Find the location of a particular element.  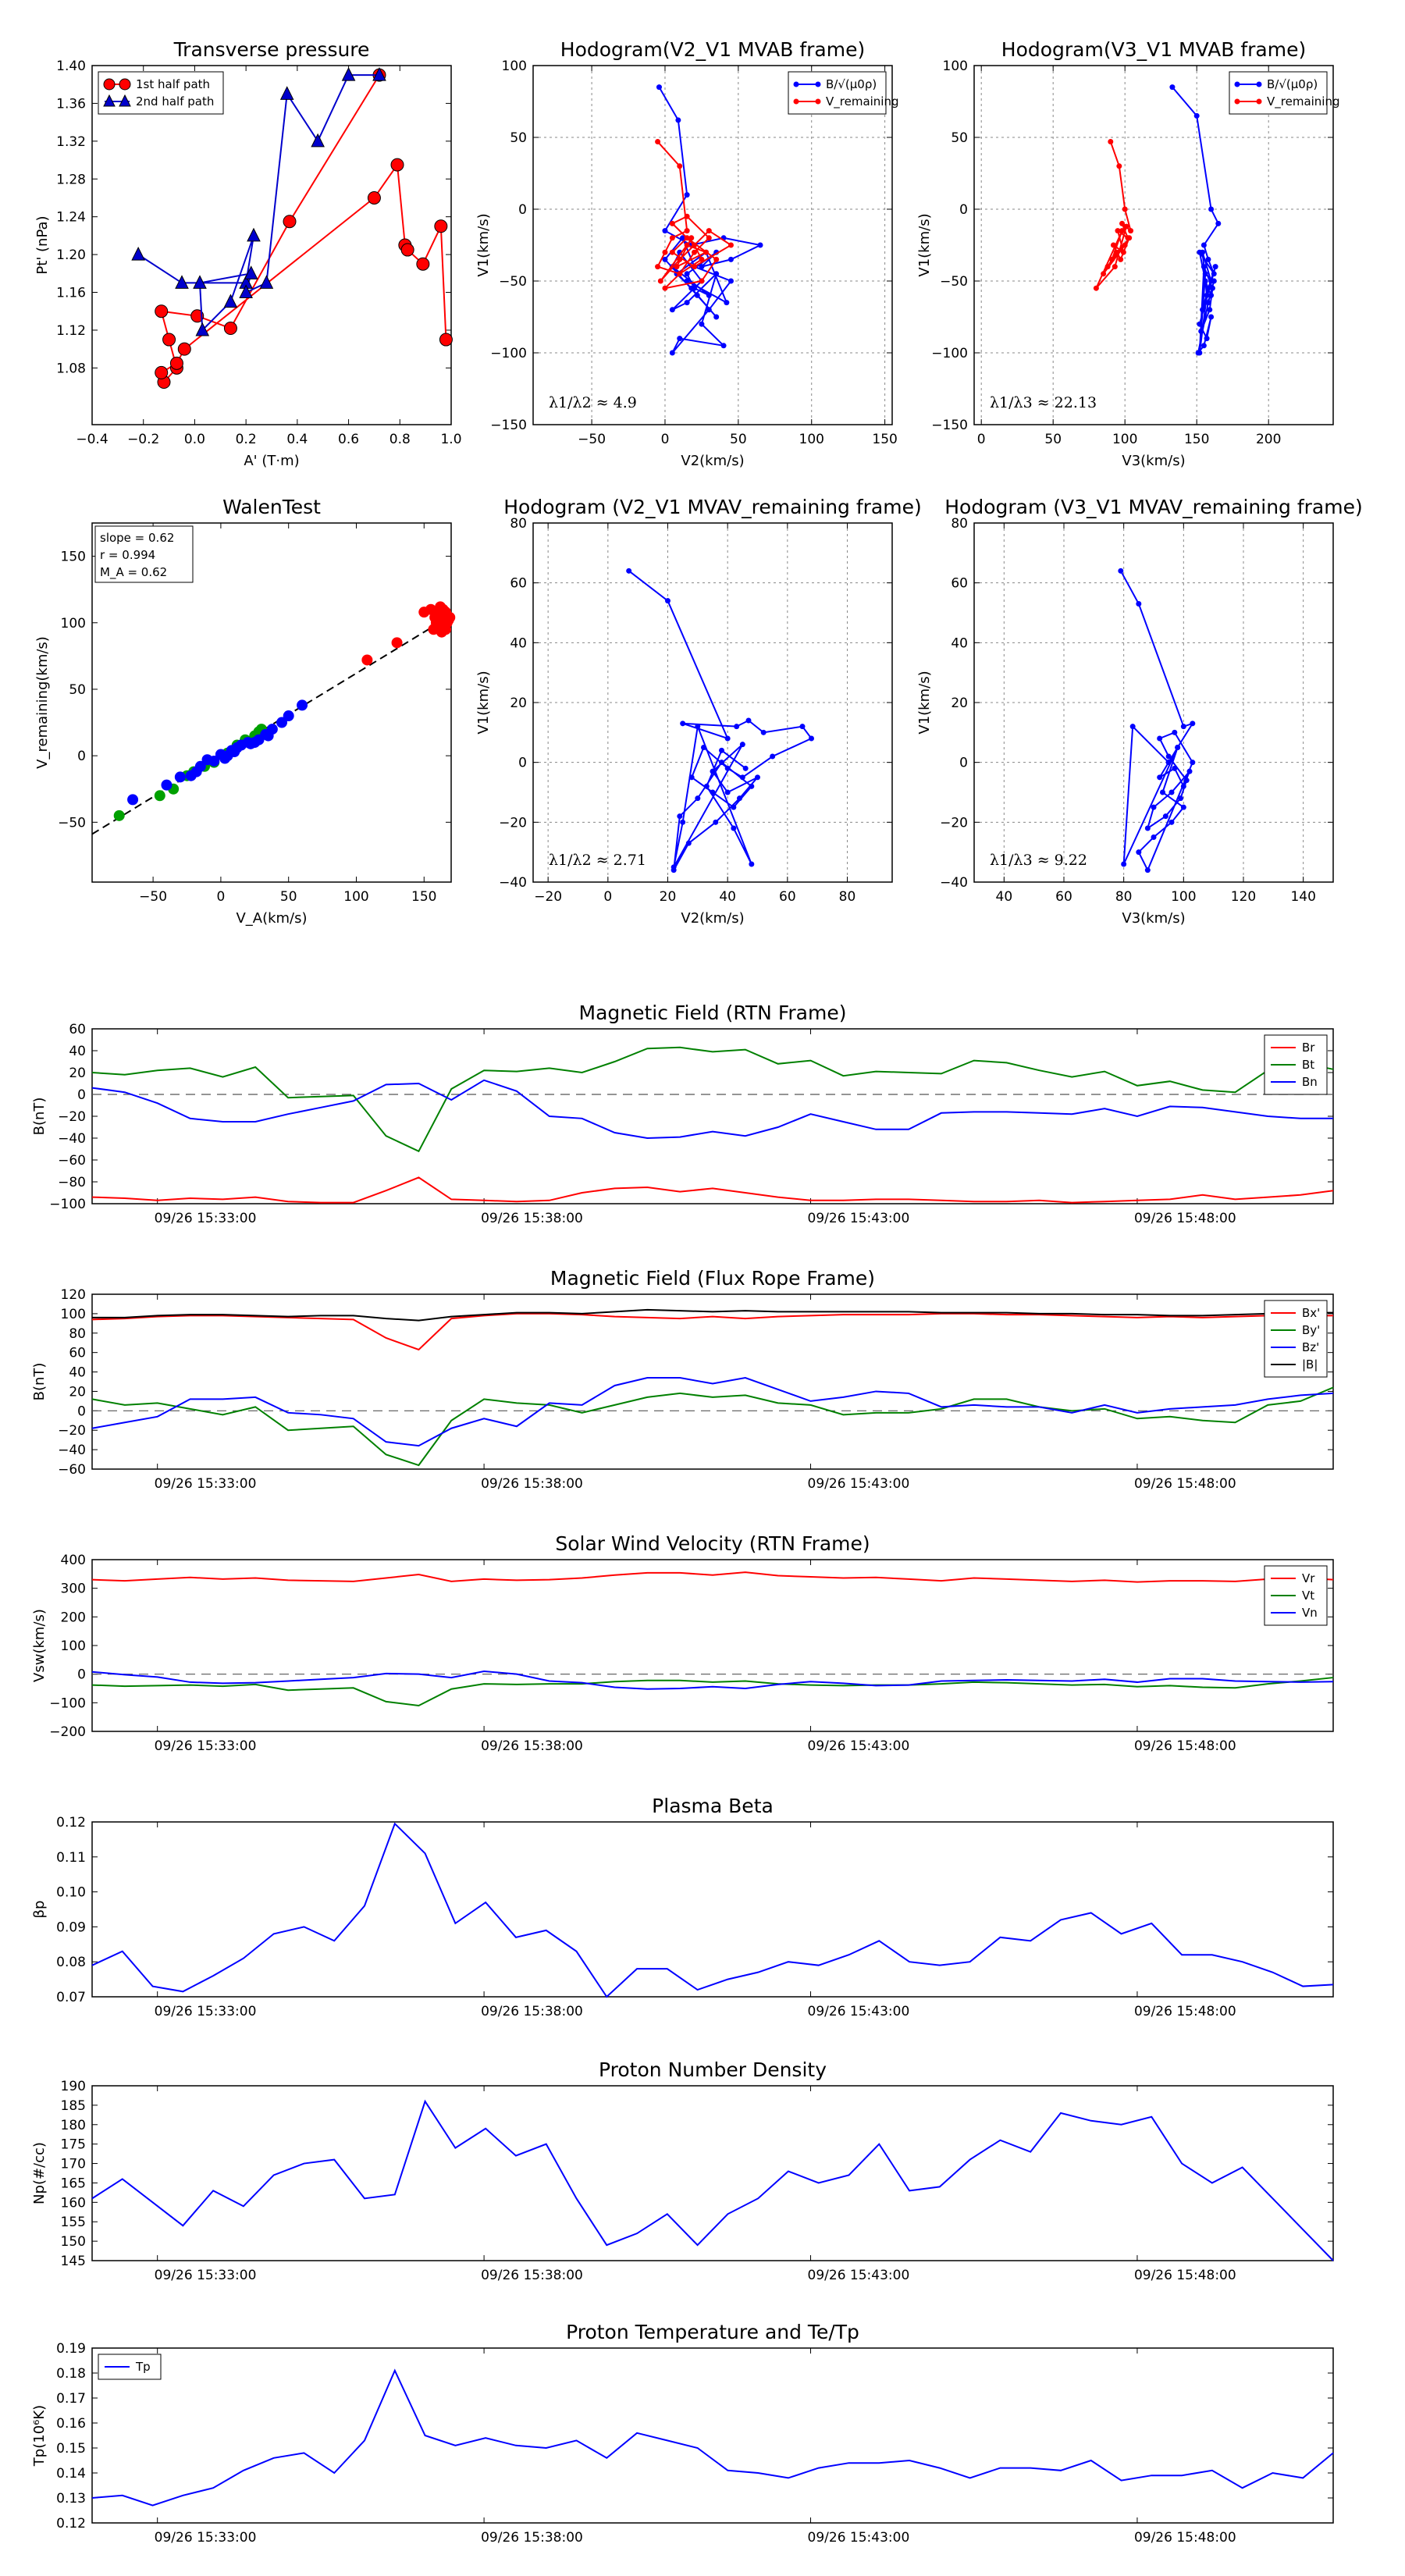

bfr-series-By is located at coordinates (713, 1426).